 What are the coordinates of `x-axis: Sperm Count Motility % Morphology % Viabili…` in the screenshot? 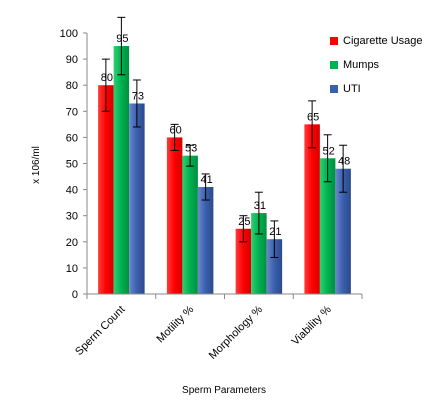 It's located at (218, 327).